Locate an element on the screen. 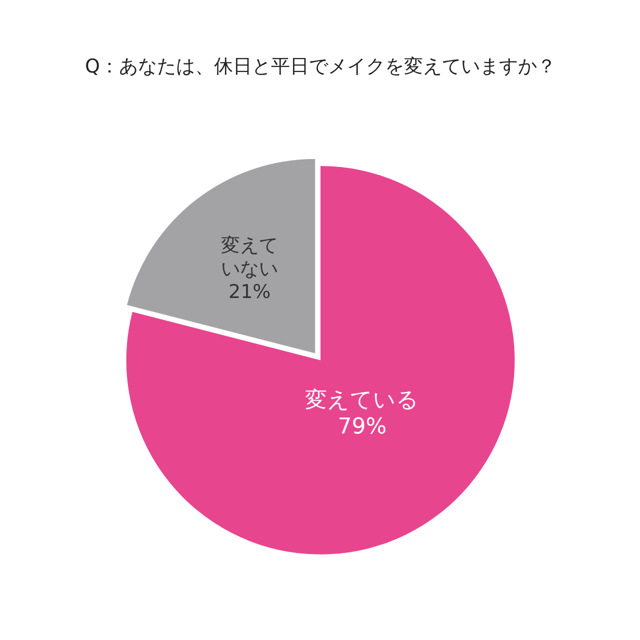  slice-label: 変えている is located at coordinates (362, 401).